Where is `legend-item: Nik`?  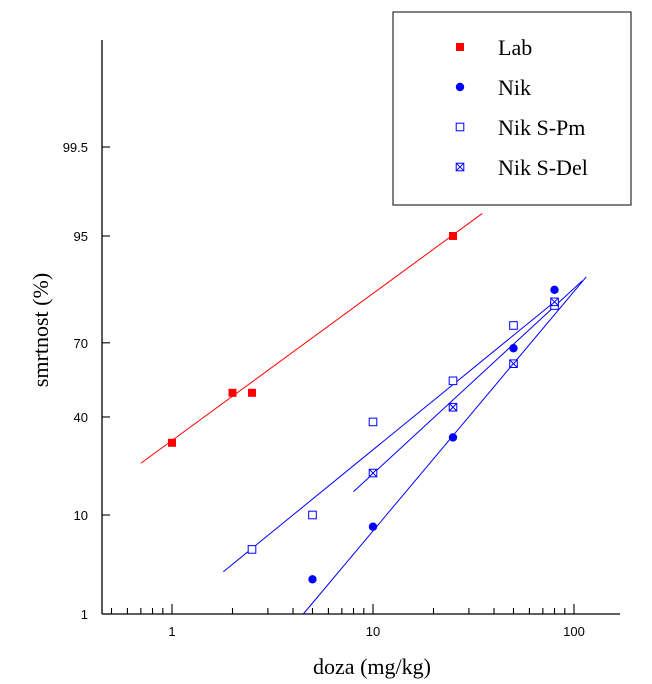
legend-item: Nik is located at coordinates (493, 87).